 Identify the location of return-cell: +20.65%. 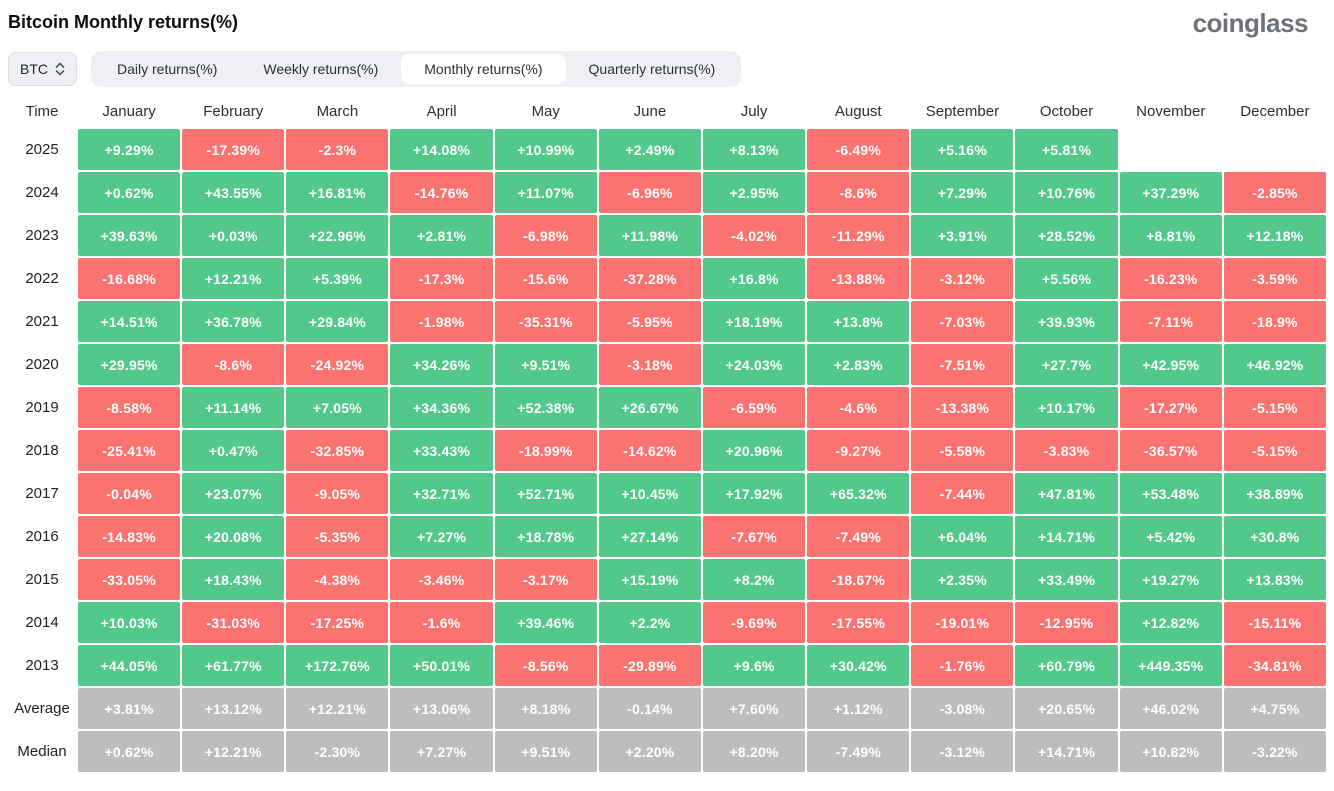
(1066, 708).